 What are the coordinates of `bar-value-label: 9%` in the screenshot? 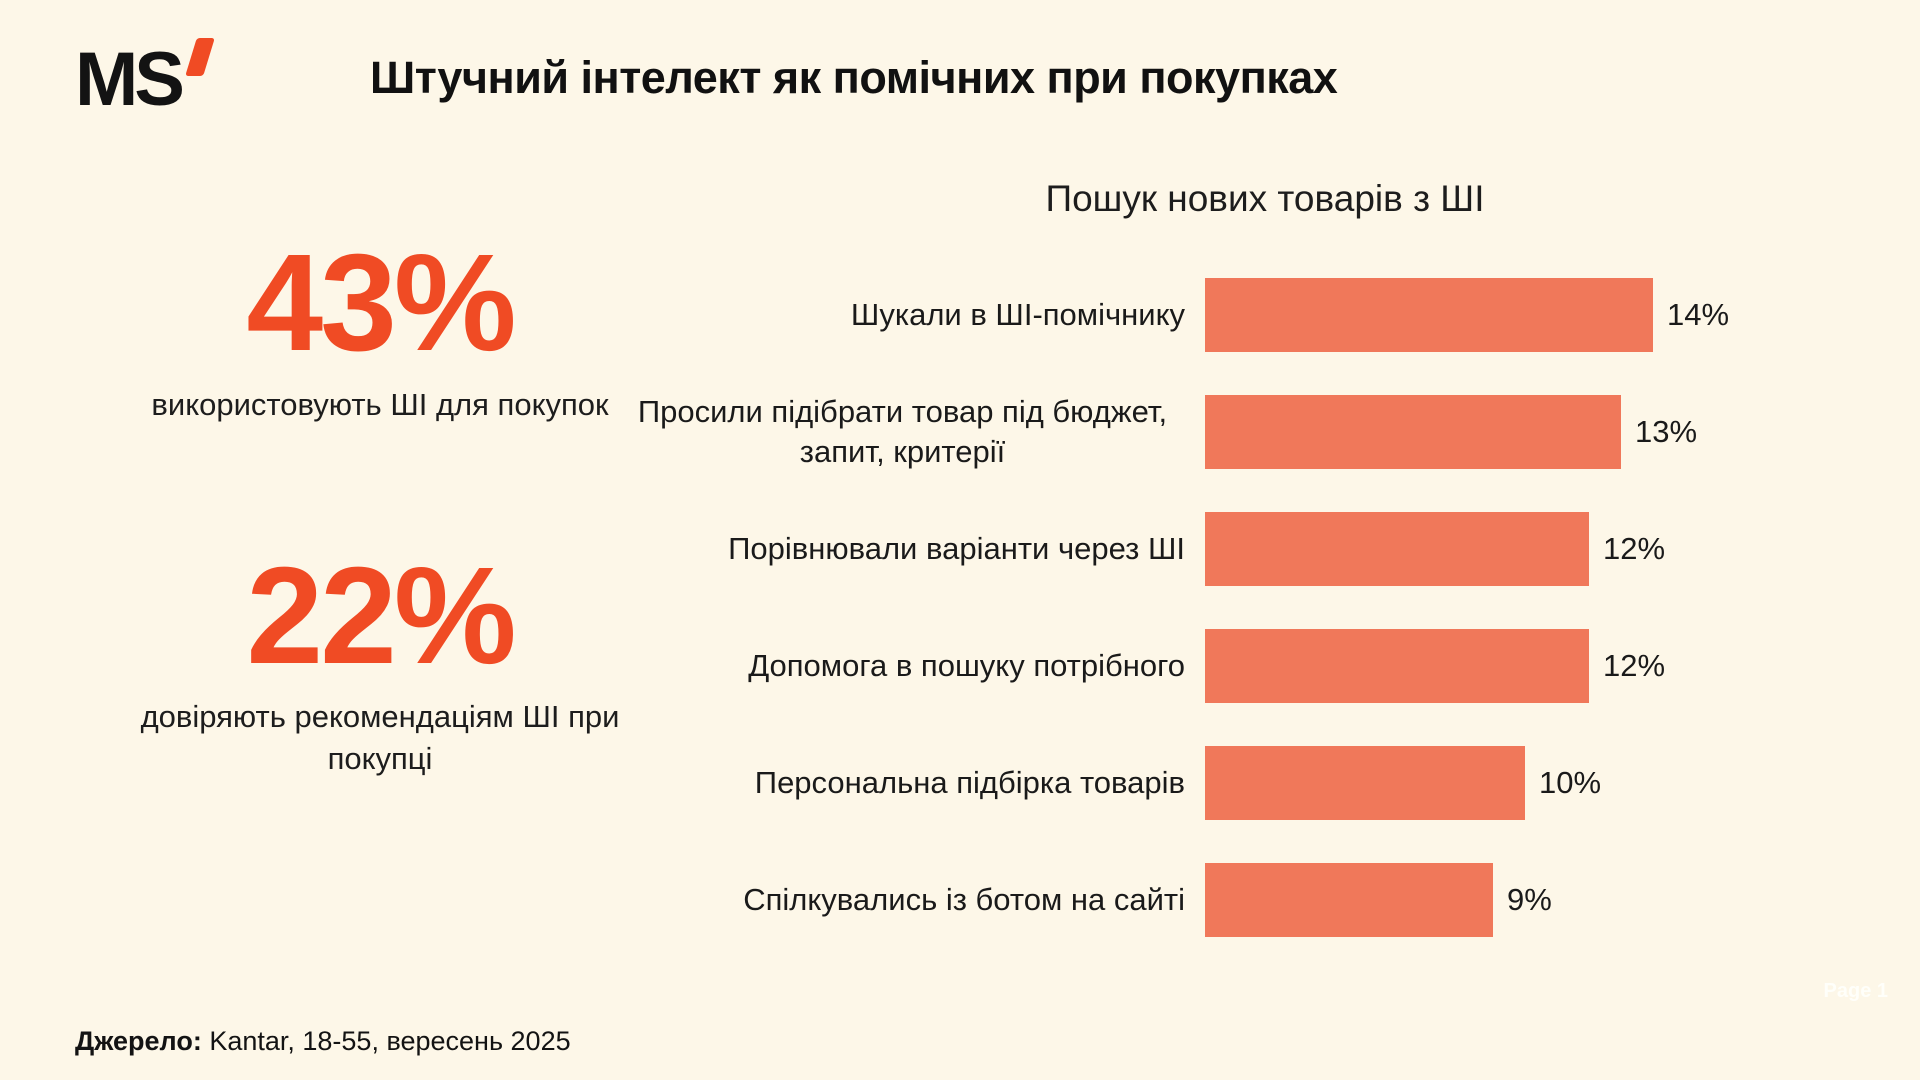 It's located at (1529, 899).